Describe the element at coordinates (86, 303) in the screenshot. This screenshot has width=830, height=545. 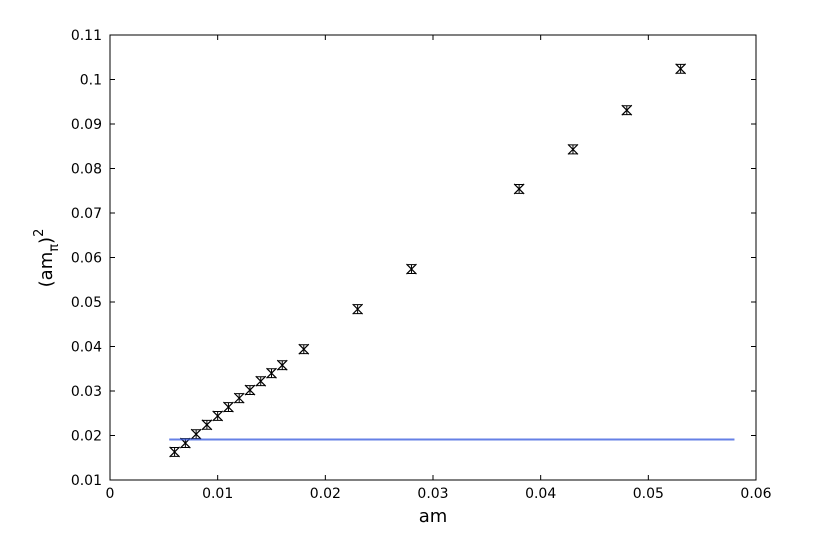
I see `y-tick-label: 0.05` at that location.